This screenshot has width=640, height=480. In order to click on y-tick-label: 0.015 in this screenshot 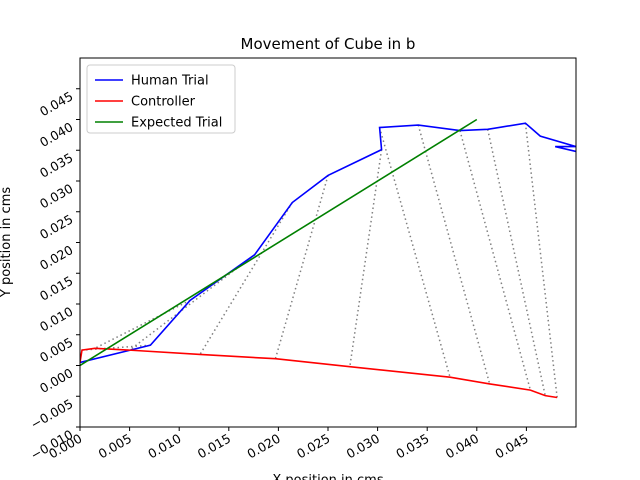, I will do `click(56, 288)`.